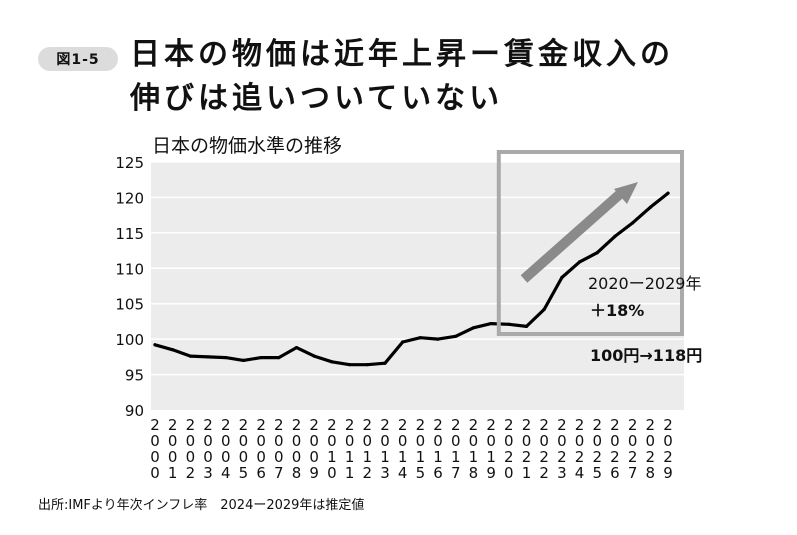 Image resolution: width=797 pixels, height=535 pixels. What do you see at coordinates (617, 310) in the screenshot?
I see `annotation-change: ＋18%` at bounding box center [617, 310].